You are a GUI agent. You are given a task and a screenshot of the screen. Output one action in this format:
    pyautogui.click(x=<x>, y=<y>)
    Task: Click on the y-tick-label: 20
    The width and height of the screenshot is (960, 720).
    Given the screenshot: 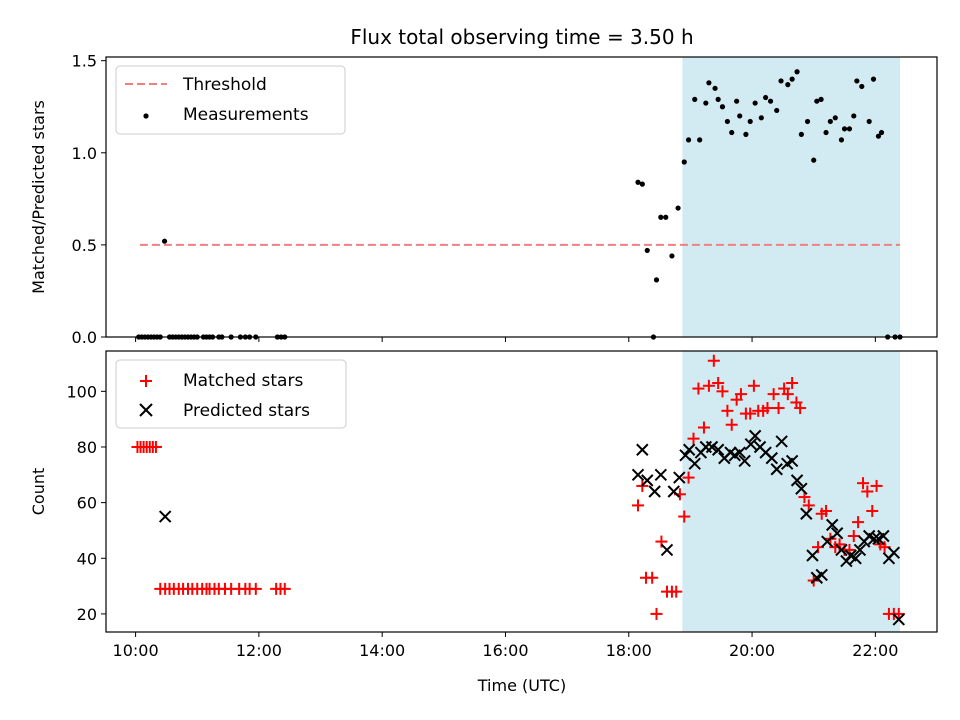 What is the action you would take?
    pyautogui.click(x=87, y=614)
    